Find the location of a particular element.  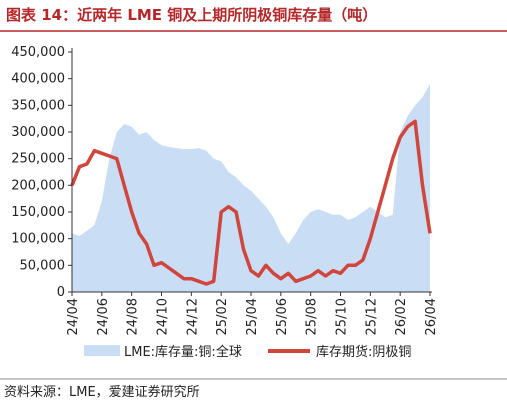

x-tick-label: 26/02 is located at coordinates (401, 316).